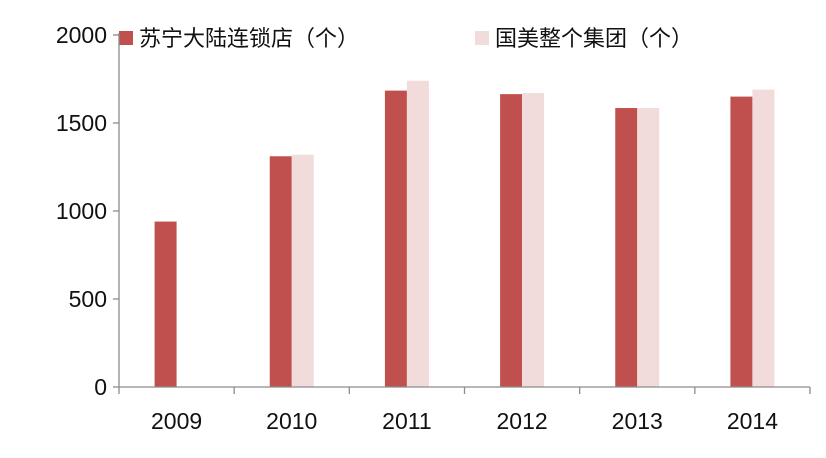  What do you see at coordinates (763, 238) in the screenshot?
I see `bar-gome-2014` at bounding box center [763, 238].